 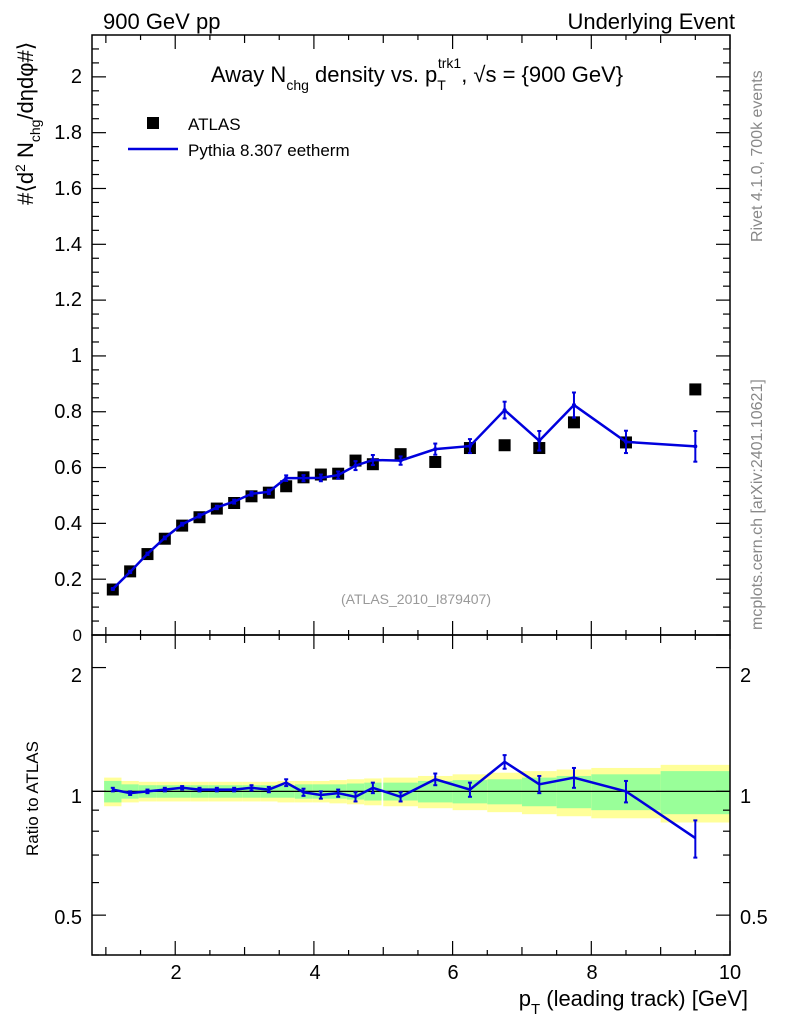 I want to click on pythia-line, so click(x=403, y=496).